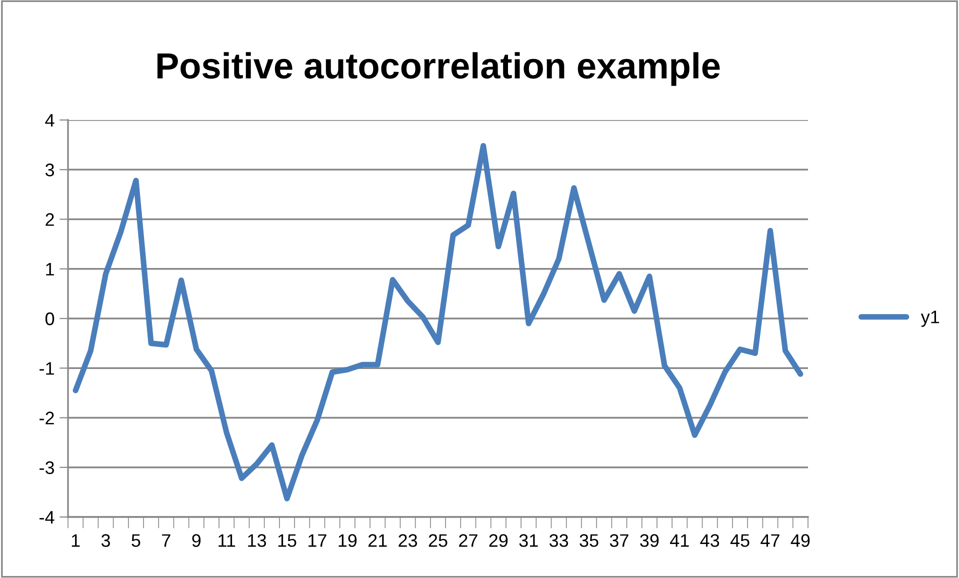 The image size is (959, 578). I want to click on y-tick-label: 3, so click(49, 170).